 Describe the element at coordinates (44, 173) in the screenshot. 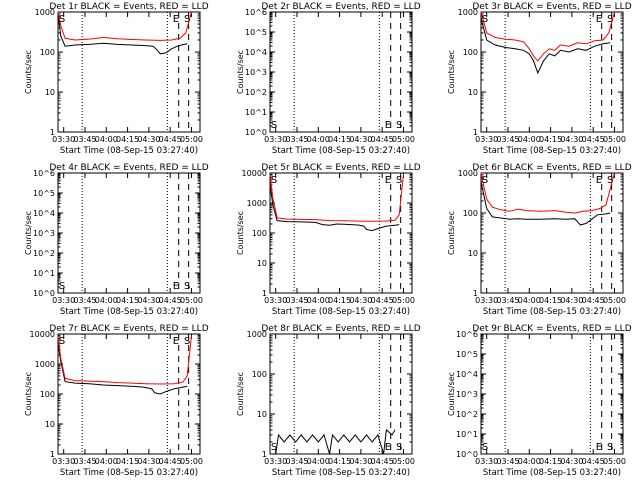

I see `y-tick-label: 10^6` at that location.